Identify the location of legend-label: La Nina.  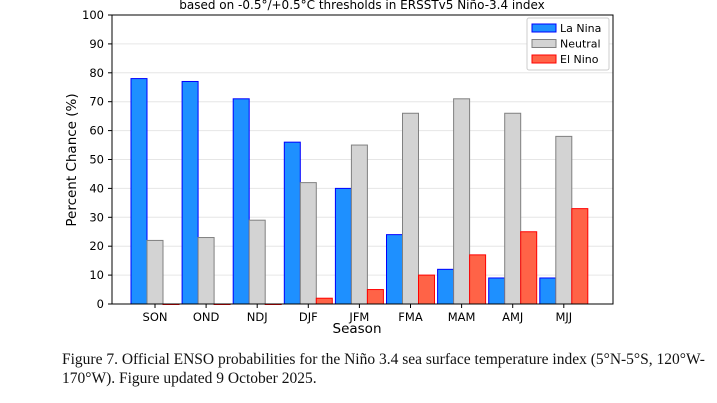
(580, 28).